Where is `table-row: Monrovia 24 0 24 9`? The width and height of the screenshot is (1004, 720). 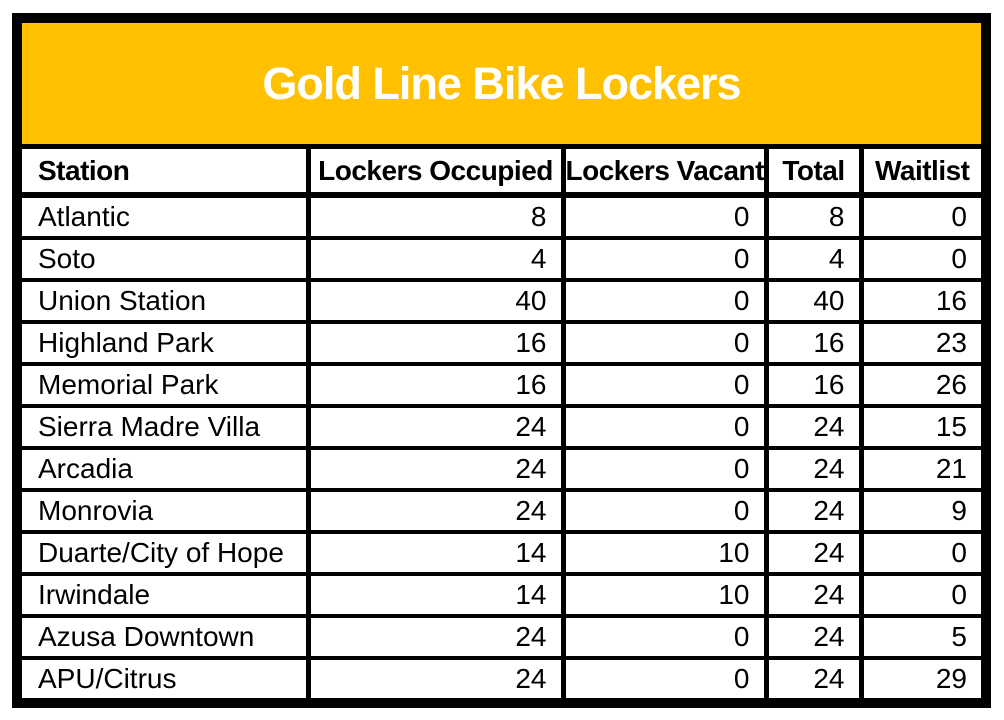 table-row: Monrovia 24 0 24 9 is located at coordinates (501, 511).